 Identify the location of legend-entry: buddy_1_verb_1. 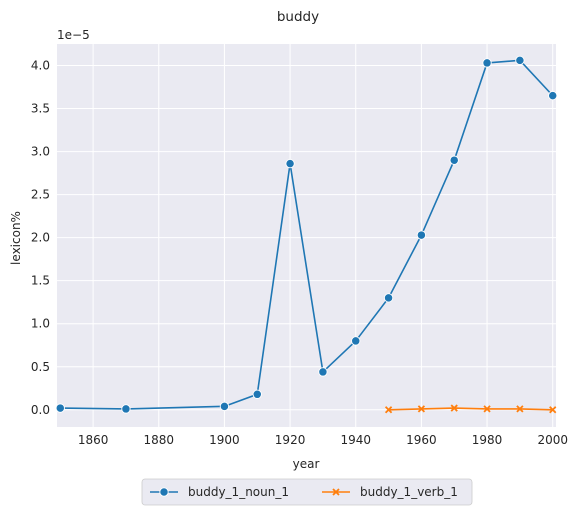
(390, 492).